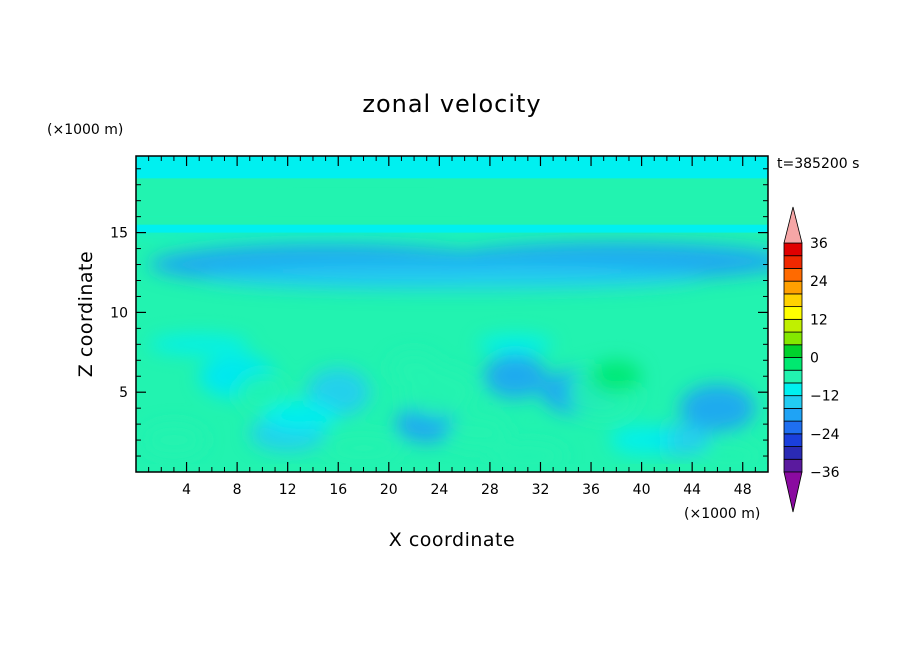 This screenshot has height=654, width=904. Describe the element at coordinates (119, 313) in the screenshot. I see `y-tick-label: 10` at that location.